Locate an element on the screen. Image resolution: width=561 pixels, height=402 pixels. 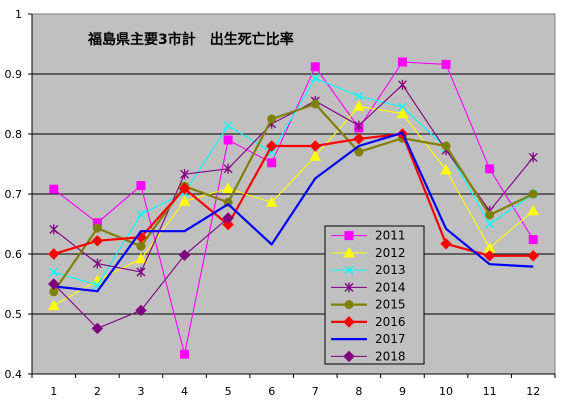
y-tick-label: 0.8 is located at coordinates (14, 134).